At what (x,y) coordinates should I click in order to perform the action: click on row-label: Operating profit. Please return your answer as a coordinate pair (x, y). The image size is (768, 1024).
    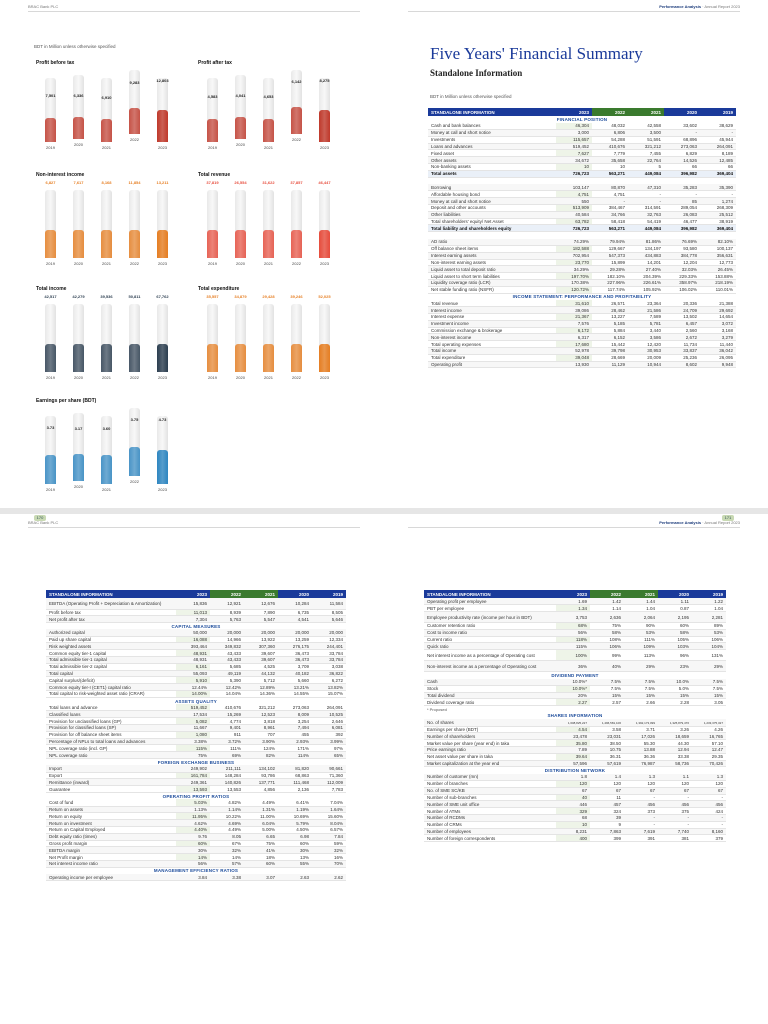
    Looking at the image, I should click on (492, 365).